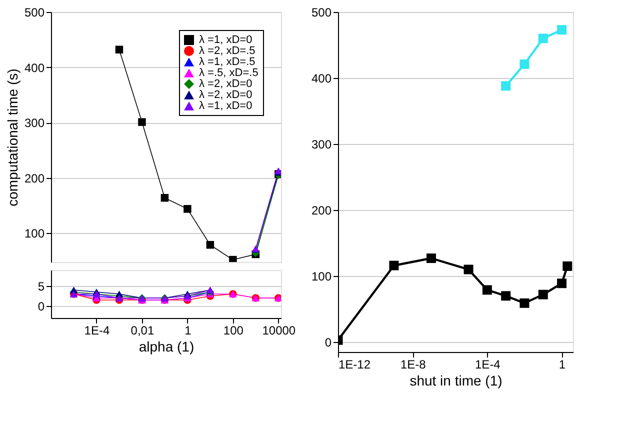  What do you see at coordinates (227, 62) in the screenshot?
I see `legend-label: λ =1, xD=.5` at bounding box center [227, 62].